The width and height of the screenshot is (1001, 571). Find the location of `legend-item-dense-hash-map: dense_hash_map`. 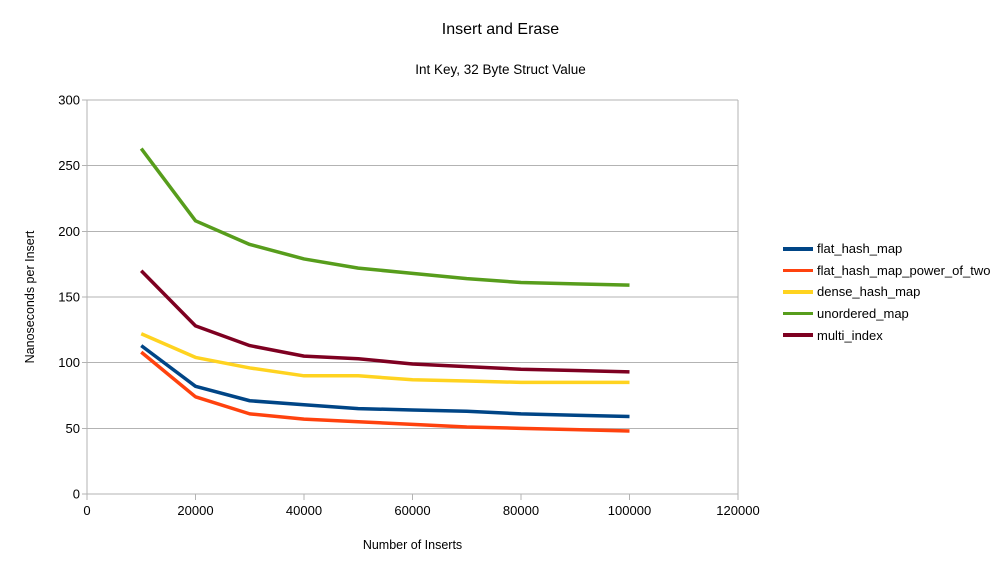

legend-item-dense-hash-map: dense_hash_map is located at coordinates (886, 292).